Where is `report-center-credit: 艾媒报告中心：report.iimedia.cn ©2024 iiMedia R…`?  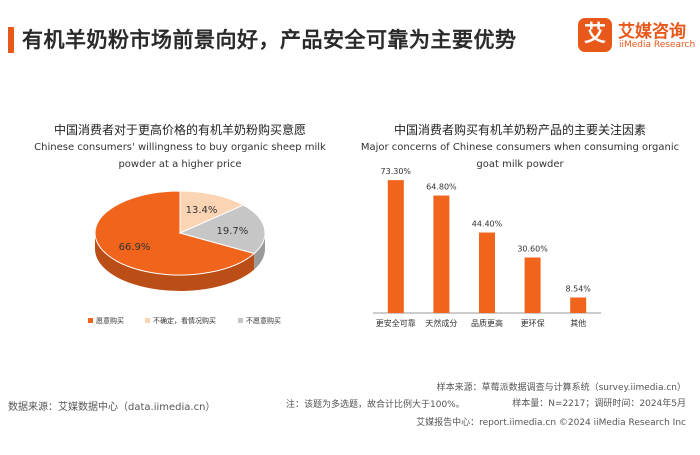
report-center-credit: 艾媒报告中心：report.iimedia.cn ©2024 iiMedia R… is located at coordinates (551, 423).